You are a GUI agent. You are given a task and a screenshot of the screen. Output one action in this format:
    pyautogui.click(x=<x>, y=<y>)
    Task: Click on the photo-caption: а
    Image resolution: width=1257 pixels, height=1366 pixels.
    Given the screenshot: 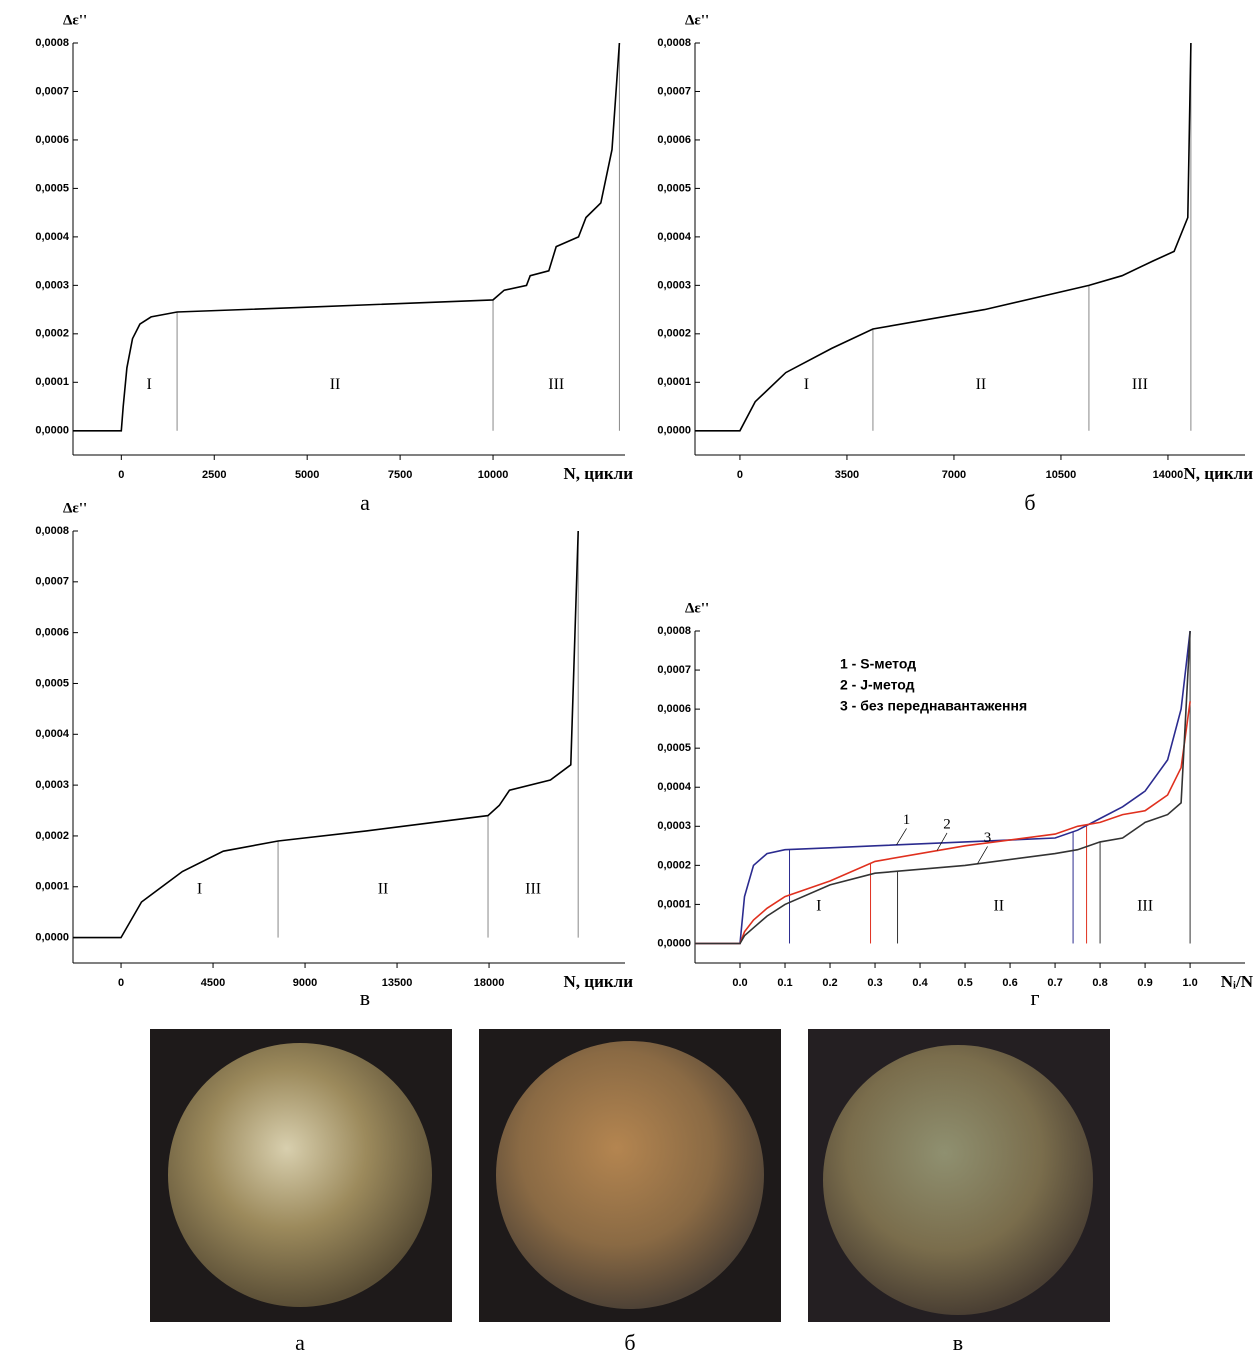 What is the action you would take?
    pyautogui.click(x=300, y=1342)
    